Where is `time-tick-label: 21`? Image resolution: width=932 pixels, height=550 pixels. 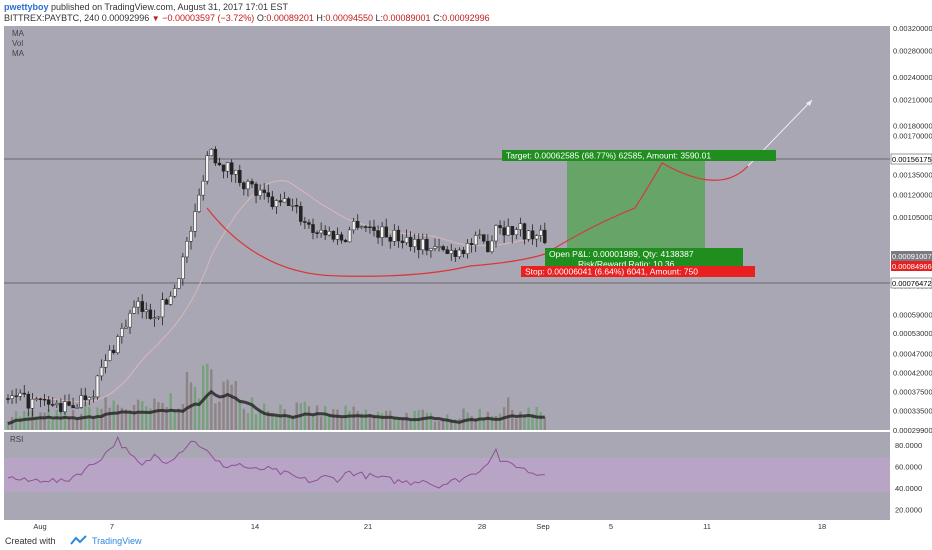
time-tick-label: 21 is located at coordinates (368, 526).